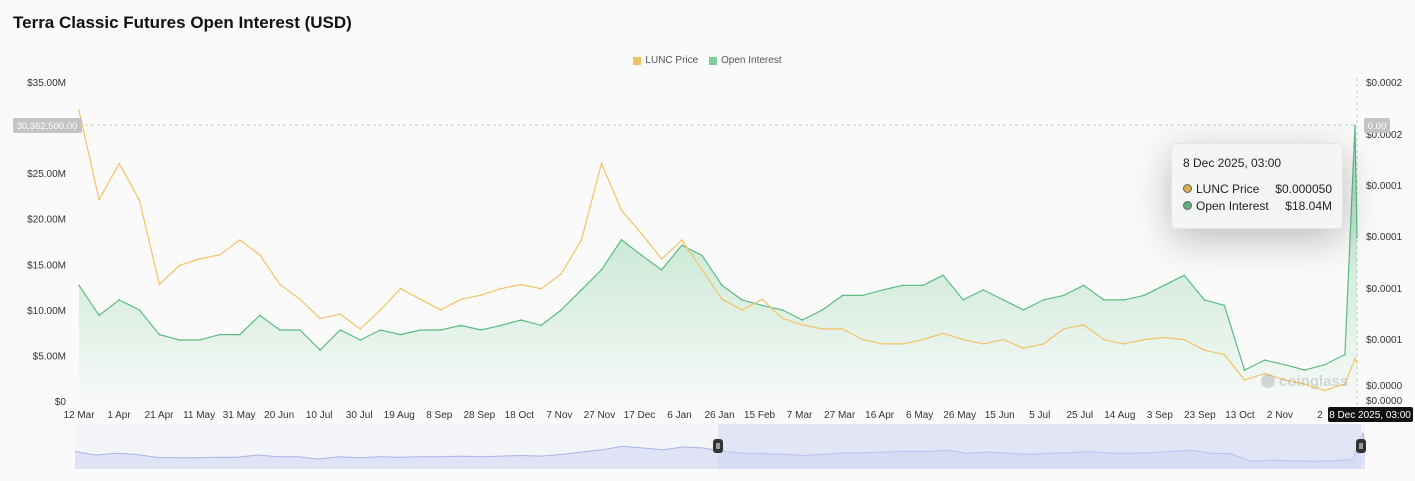 The height and width of the screenshot is (481, 1415). I want to click on right-axis-tick-label: $0.0002, so click(1384, 135).